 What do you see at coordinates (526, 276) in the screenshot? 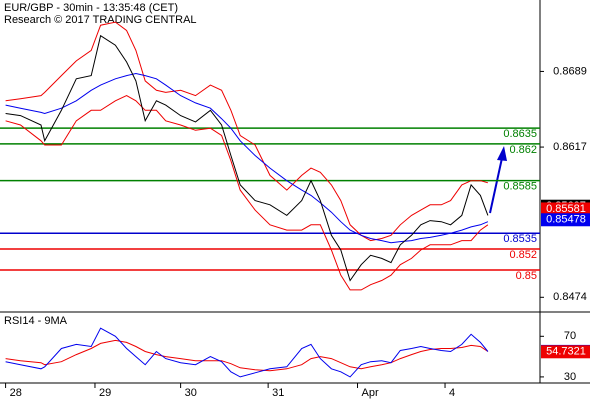
I see `level-label: 0.85` at bounding box center [526, 276].